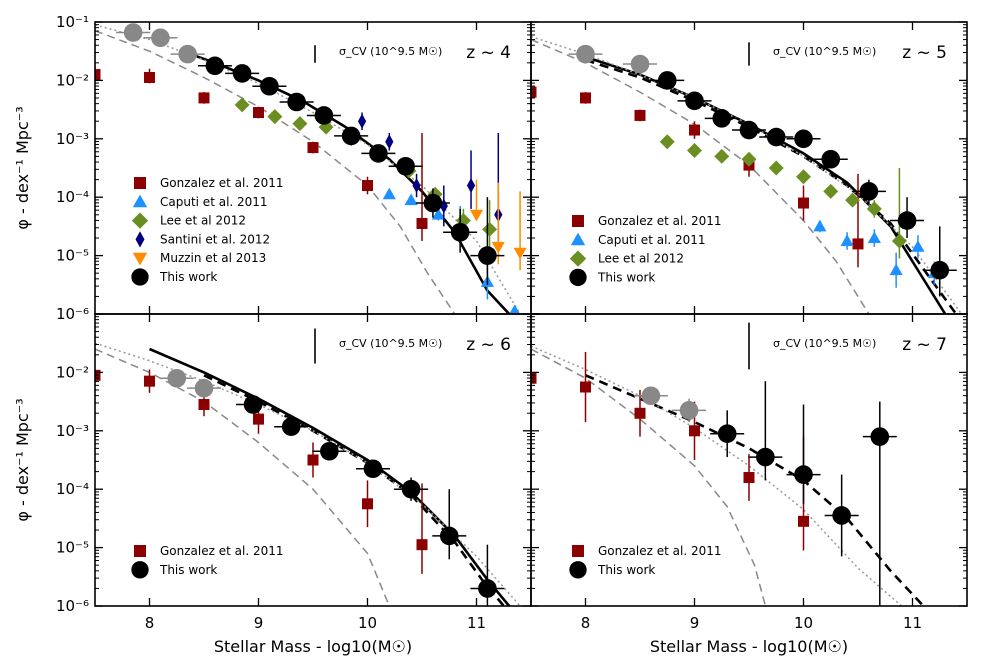  Describe the element at coordinates (488, 53) in the screenshot. I see `redshift-label: z ~ 4` at that location.